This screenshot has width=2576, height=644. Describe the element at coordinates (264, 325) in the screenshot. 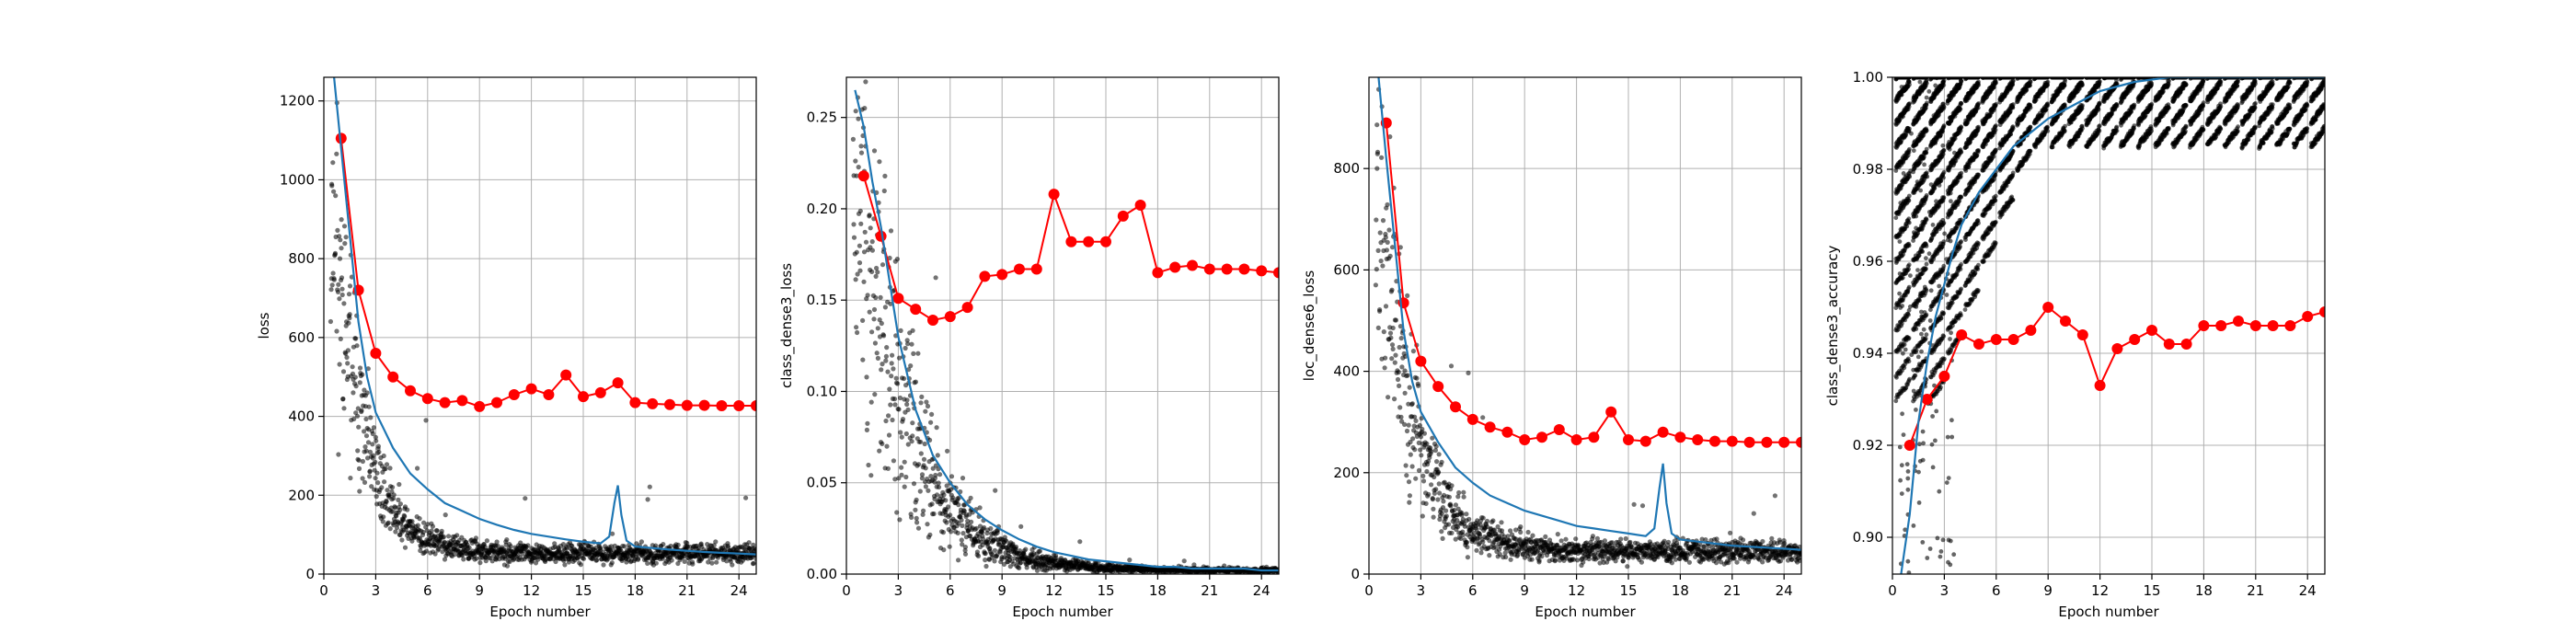

I see `y-axis-label: loss` at that location.